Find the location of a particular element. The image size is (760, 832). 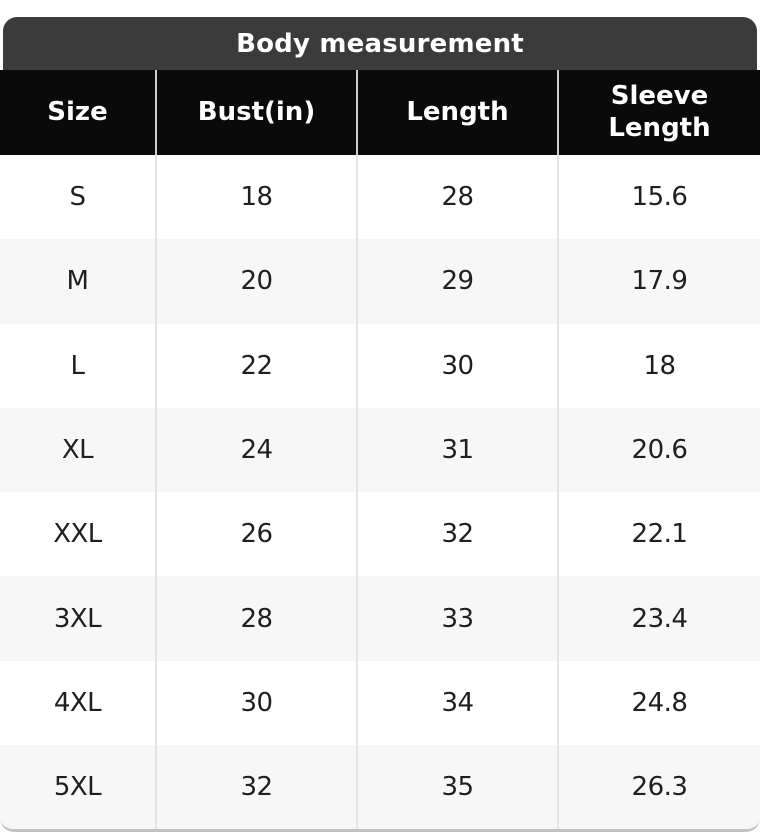

cell-sleeve: 23.4 is located at coordinates (658, 618).